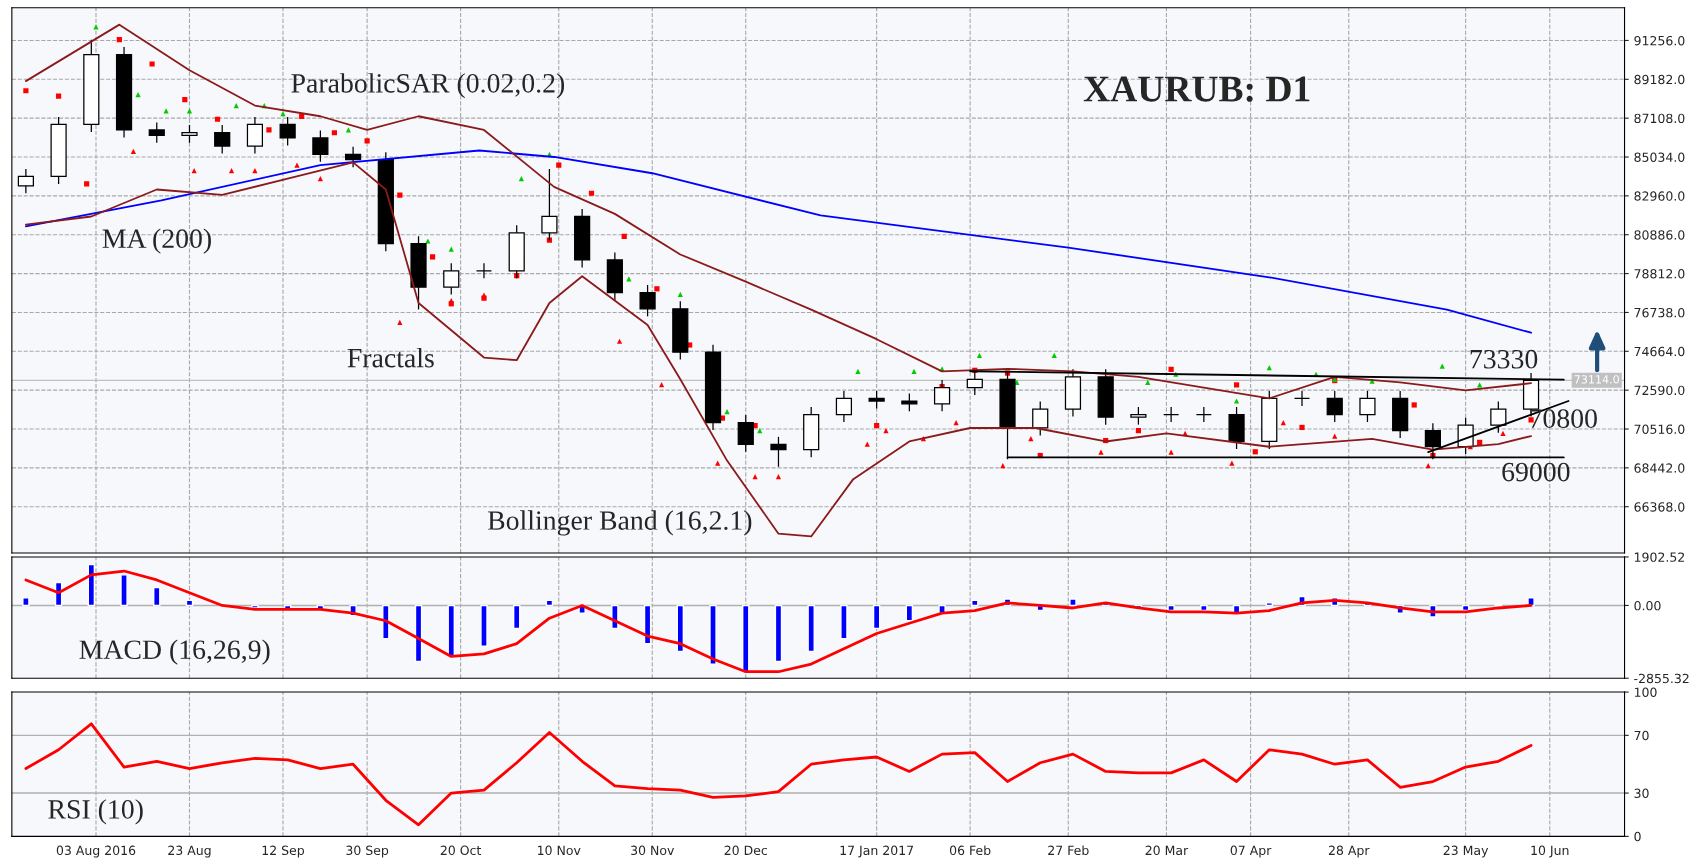 The width and height of the screenshot is (1694, 864). What do you see at coordinates (1659, 351) in the screenshot?
I see `y-tick-label: 74664.0` at bounding box center [1659, 351].